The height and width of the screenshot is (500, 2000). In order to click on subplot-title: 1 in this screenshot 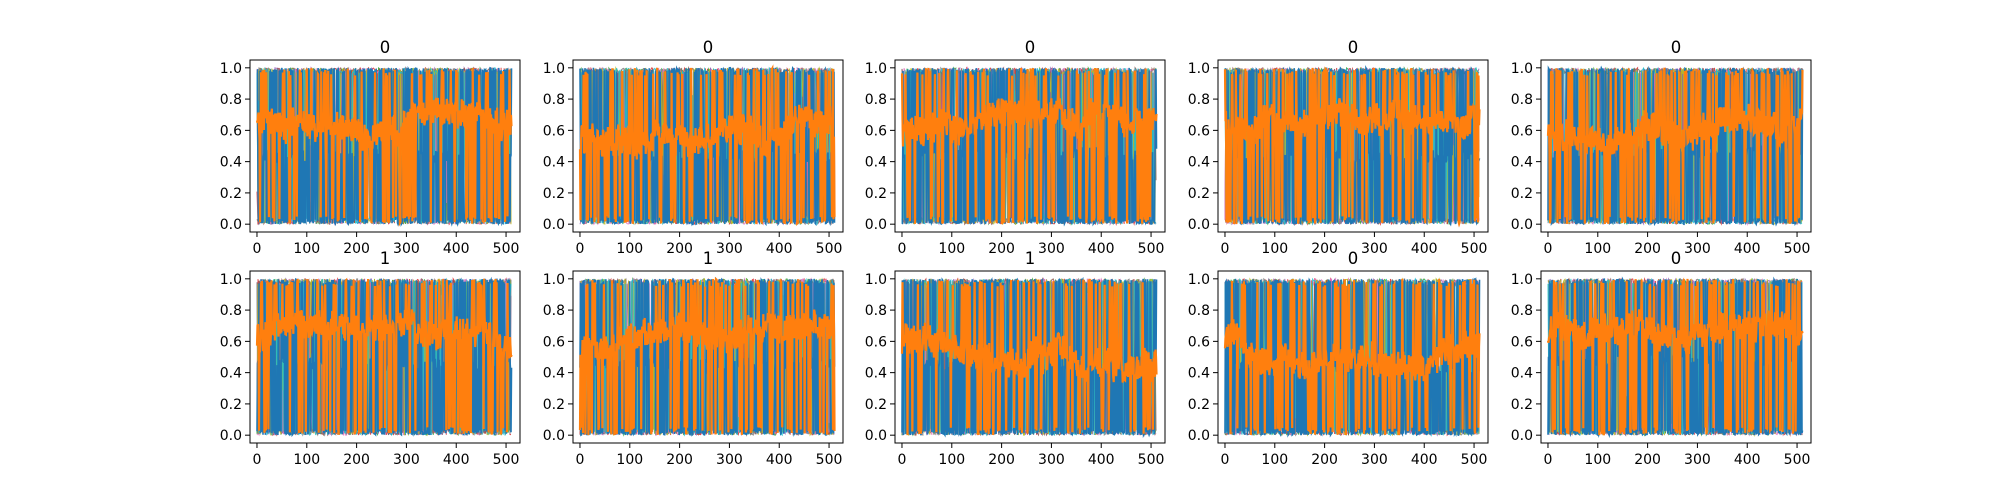, I will do `click(708, 258)`.